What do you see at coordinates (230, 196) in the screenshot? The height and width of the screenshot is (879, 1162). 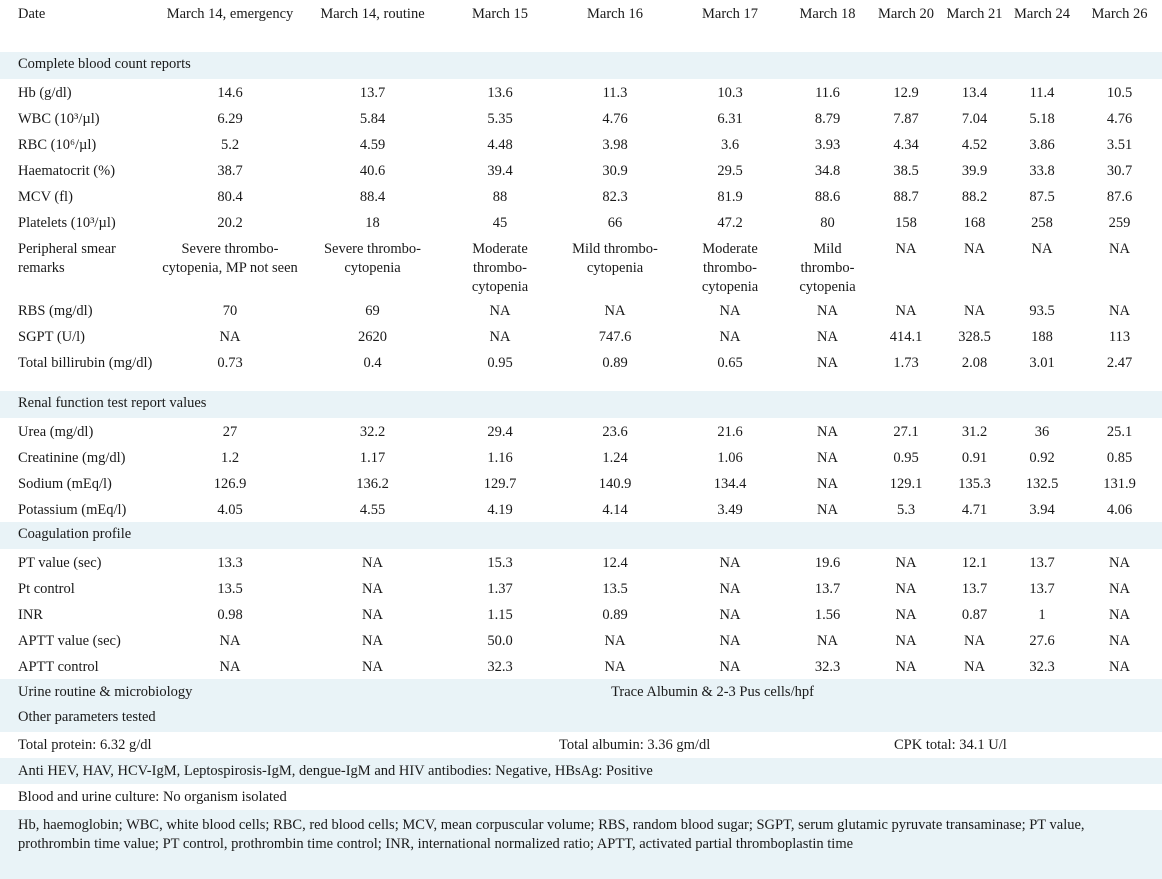 I see `table-cell: 80.4` at bounding box center [230, 196].